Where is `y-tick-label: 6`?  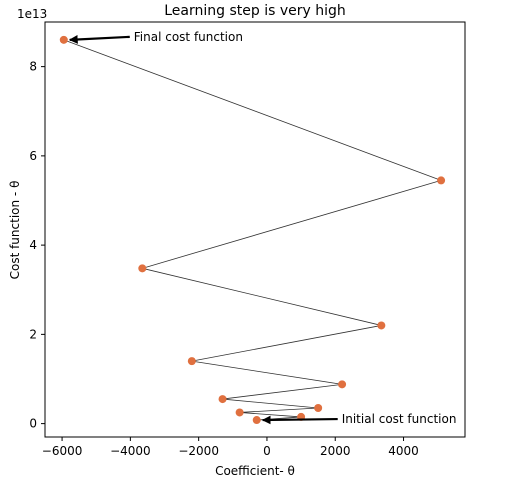 y-tick-label: 6 is located at coordinates (33, 156).